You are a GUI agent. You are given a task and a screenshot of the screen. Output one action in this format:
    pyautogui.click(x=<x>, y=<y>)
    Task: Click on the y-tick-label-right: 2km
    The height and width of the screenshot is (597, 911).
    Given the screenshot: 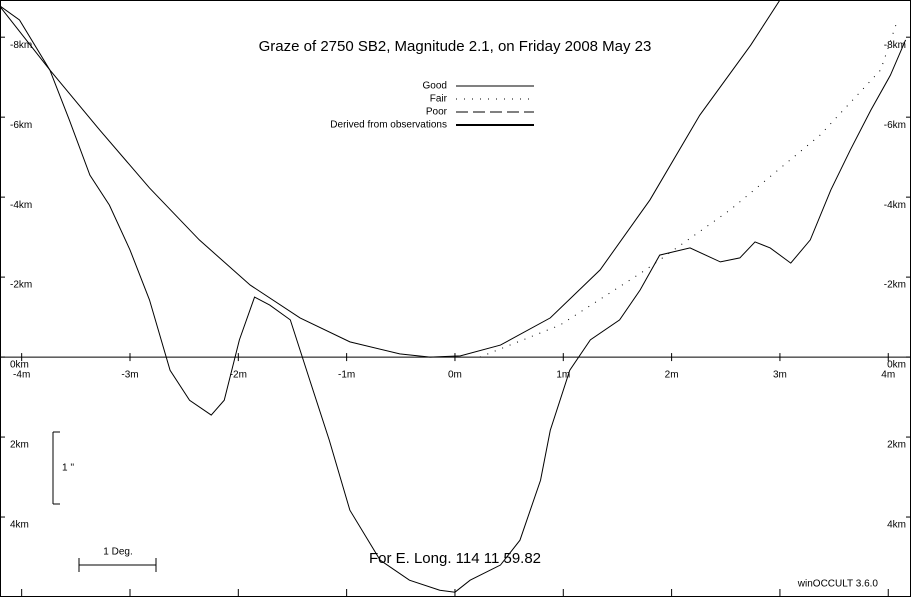 What is the action you would take?
    pyautogui.click(x=896, y=445)
    